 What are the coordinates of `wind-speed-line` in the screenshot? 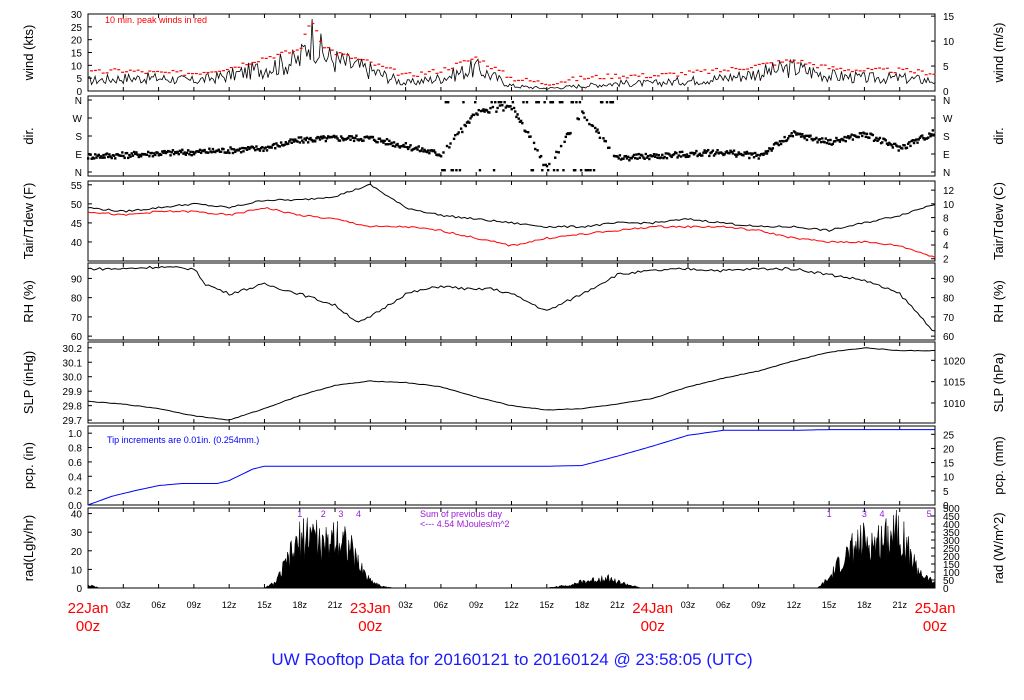 It's located at (511, 54).